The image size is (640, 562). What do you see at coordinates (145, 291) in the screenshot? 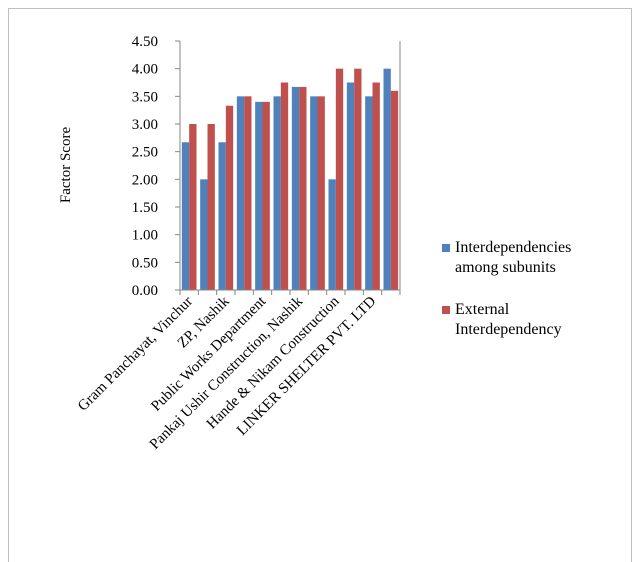
I see `y-tick-label: 0.00` at bounding box center [145, 291].